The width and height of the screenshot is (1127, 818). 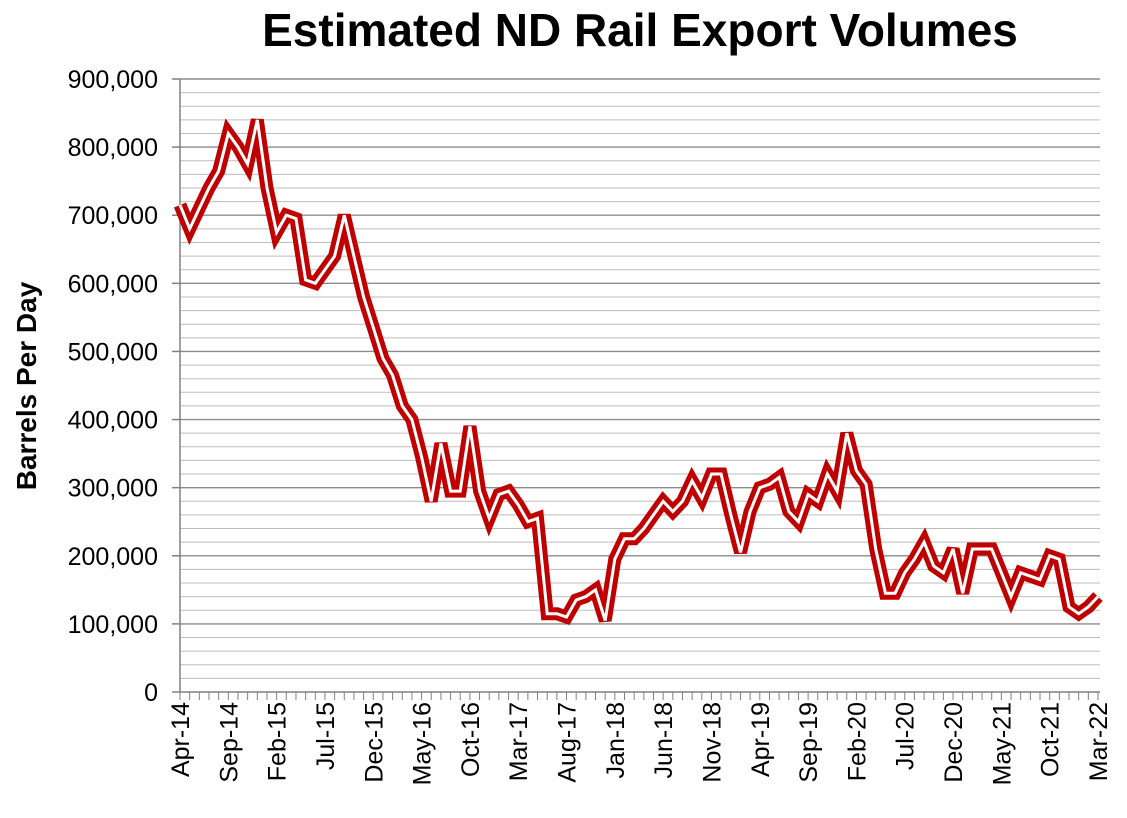 I want to click on x-tick-label: Mar-17, so click(x=519, y=741).